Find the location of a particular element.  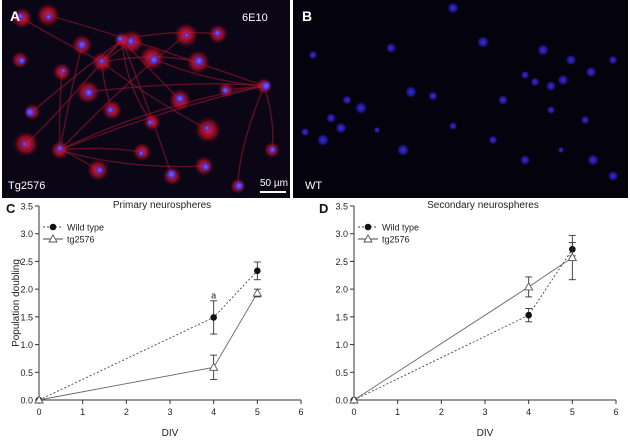

scale-bar-label: 50 µm is located at coordinates (274, 183).